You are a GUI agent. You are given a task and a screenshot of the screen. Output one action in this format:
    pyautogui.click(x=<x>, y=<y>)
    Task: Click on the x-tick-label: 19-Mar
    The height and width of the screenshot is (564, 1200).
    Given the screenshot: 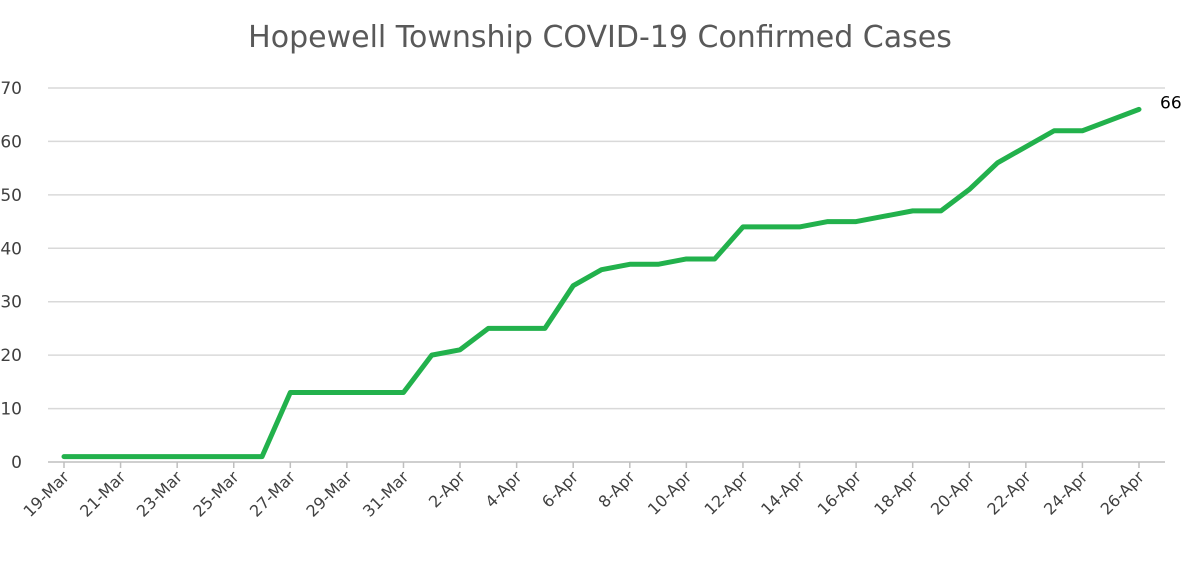 What is the action you would take?
    pyautogui.click(x=47, y=494)
    